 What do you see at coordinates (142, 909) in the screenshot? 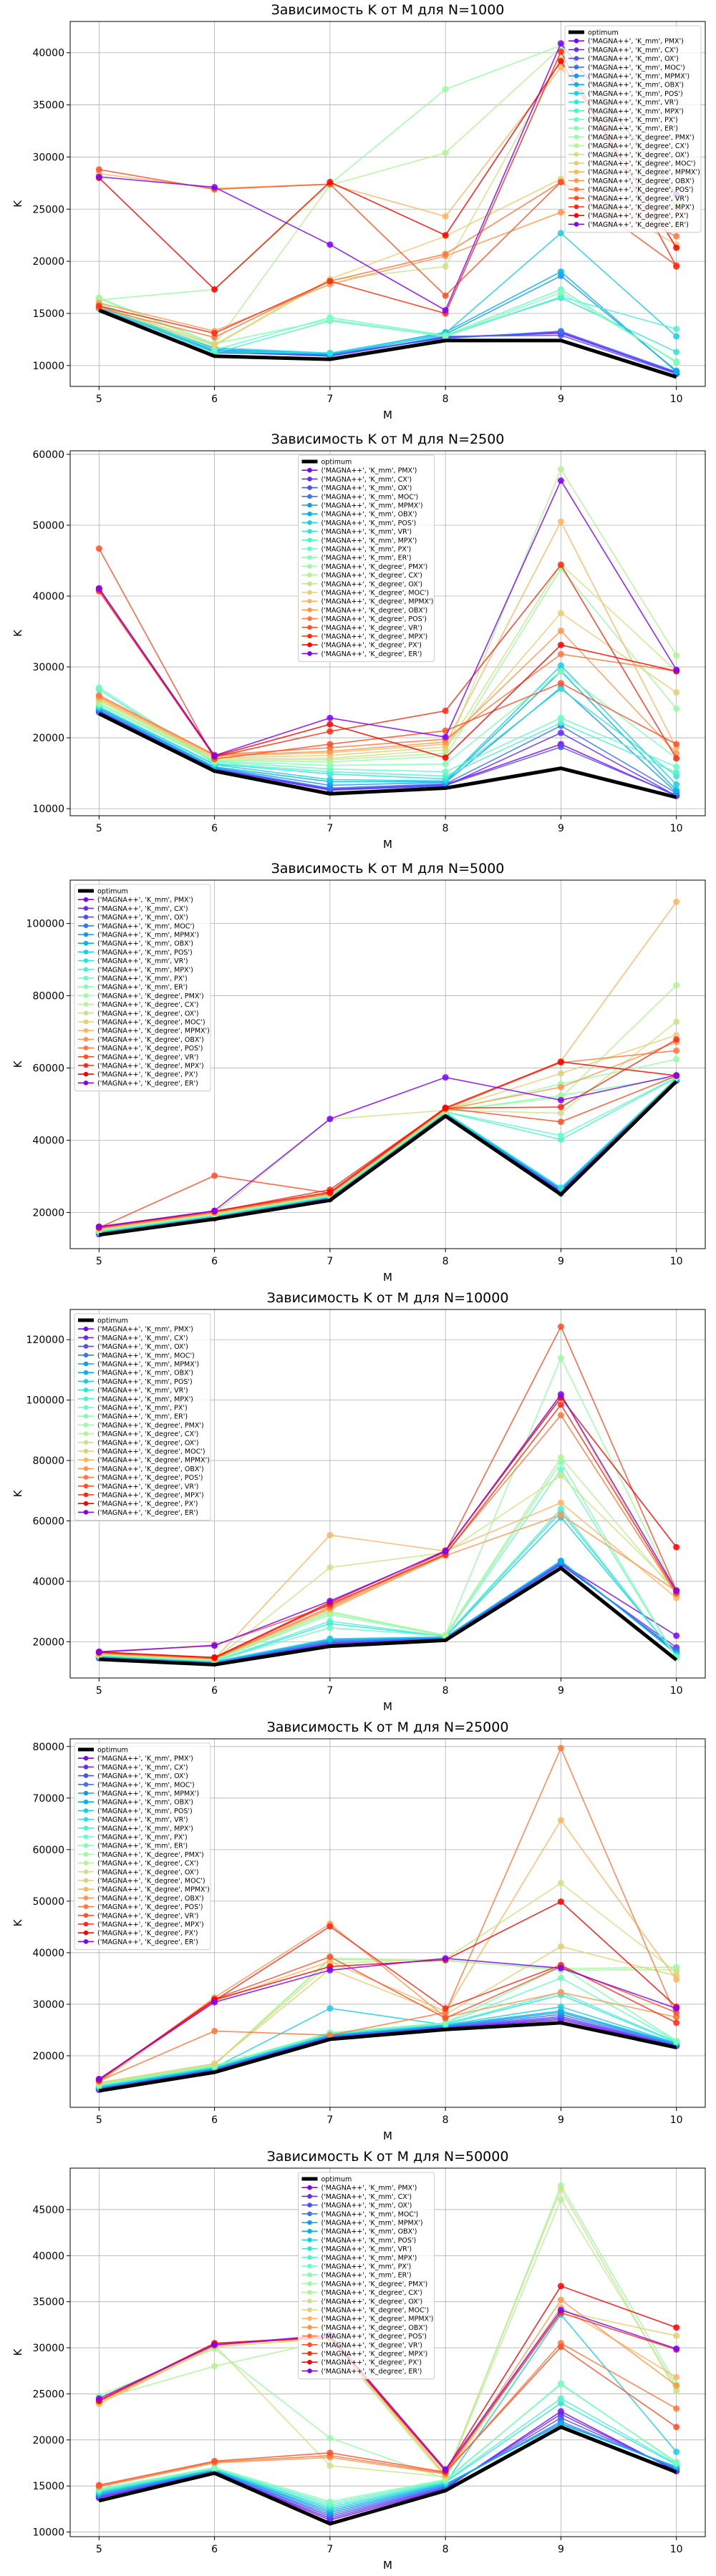
I see `legend-entry: ('MAGNA++', 'K_mm', CX')` at bounding box center [142, 909].